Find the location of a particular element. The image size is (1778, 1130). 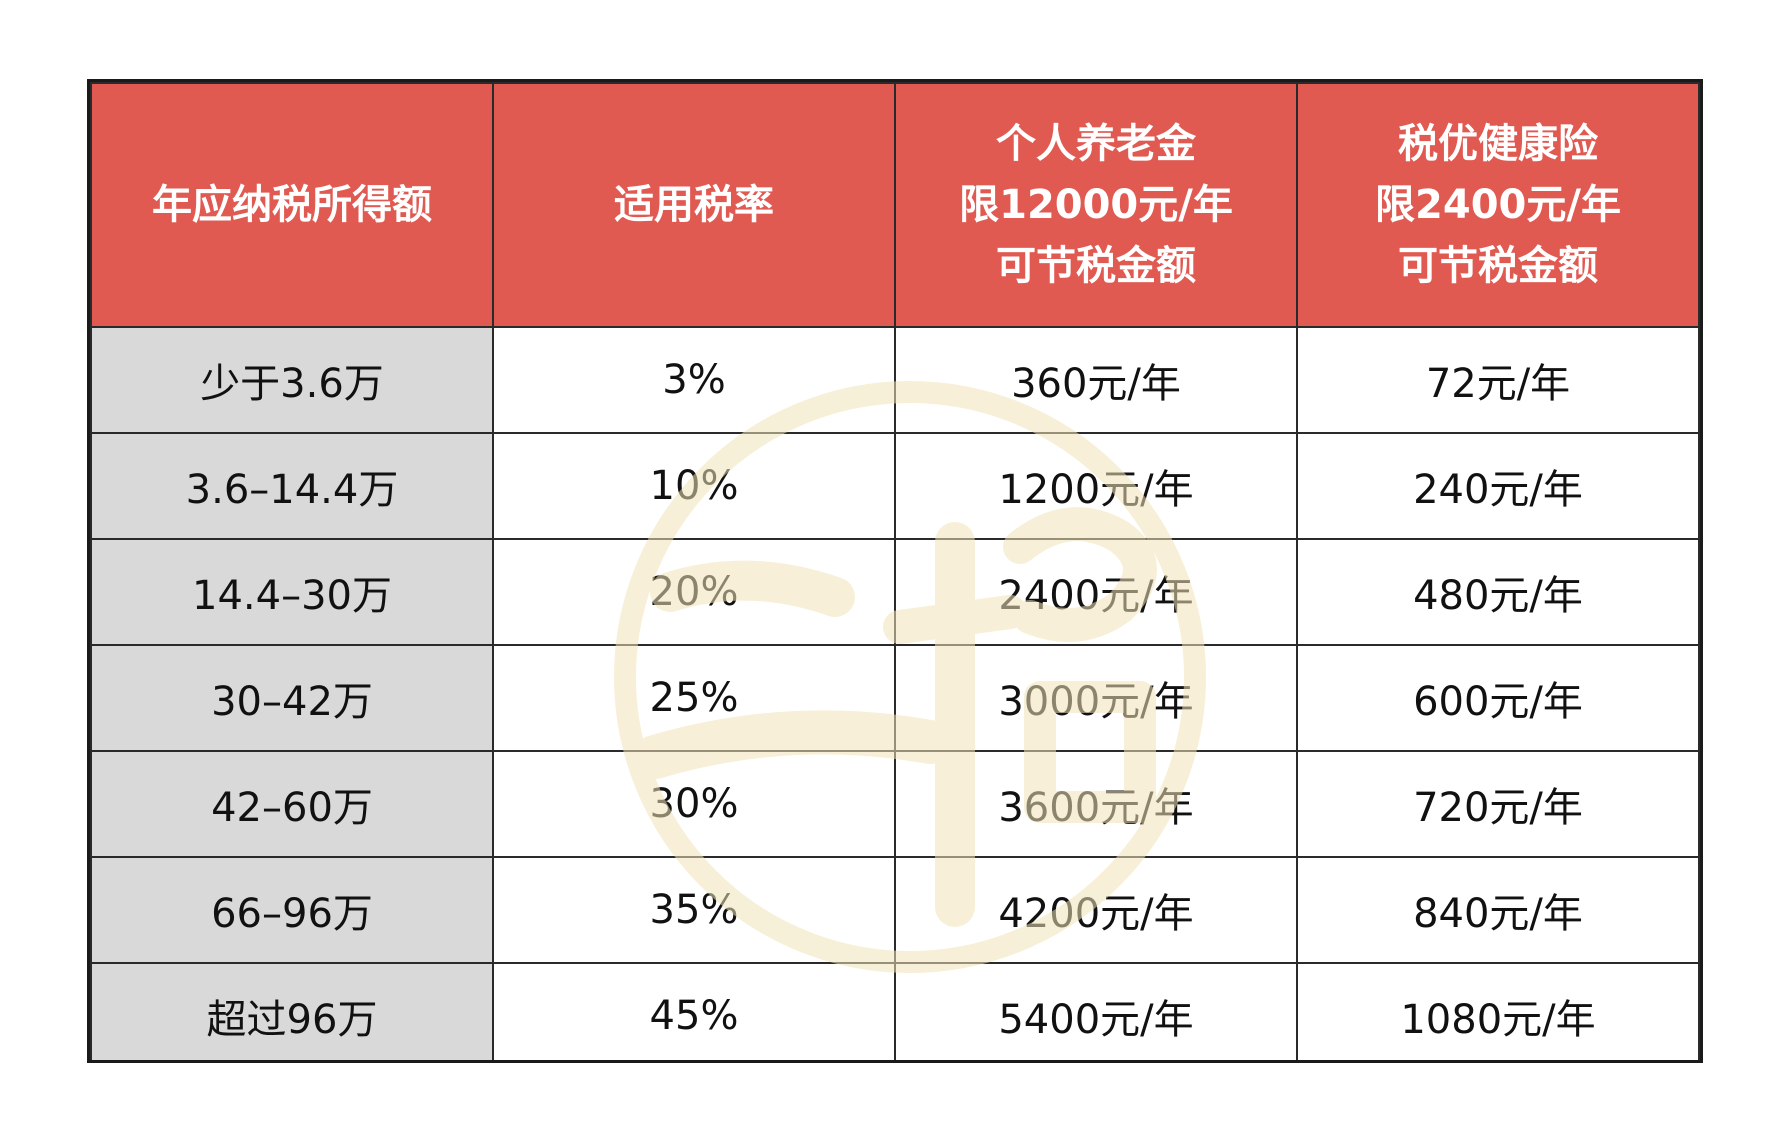

header-taxable-income: 年应纳税所得额 is located at coordinates (292, 205).